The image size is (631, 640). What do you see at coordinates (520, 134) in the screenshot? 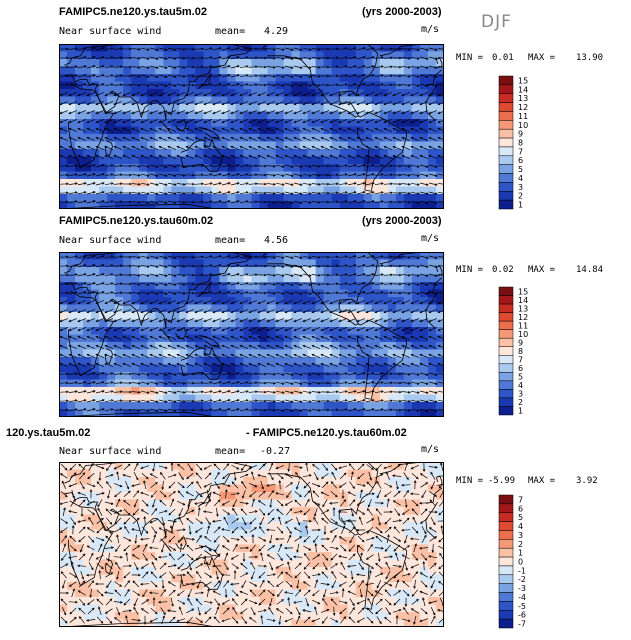
I see `panel1-colorbar-label: 9` at bounding box center [520, 134].